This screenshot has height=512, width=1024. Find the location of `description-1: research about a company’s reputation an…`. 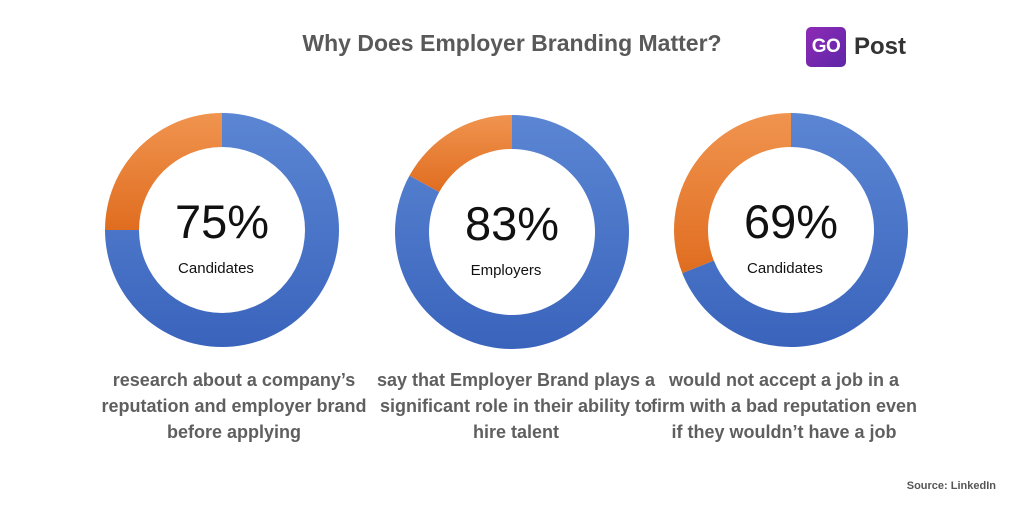

description-1: research about a company’s reputation an… is located at coordinates (234, 406).